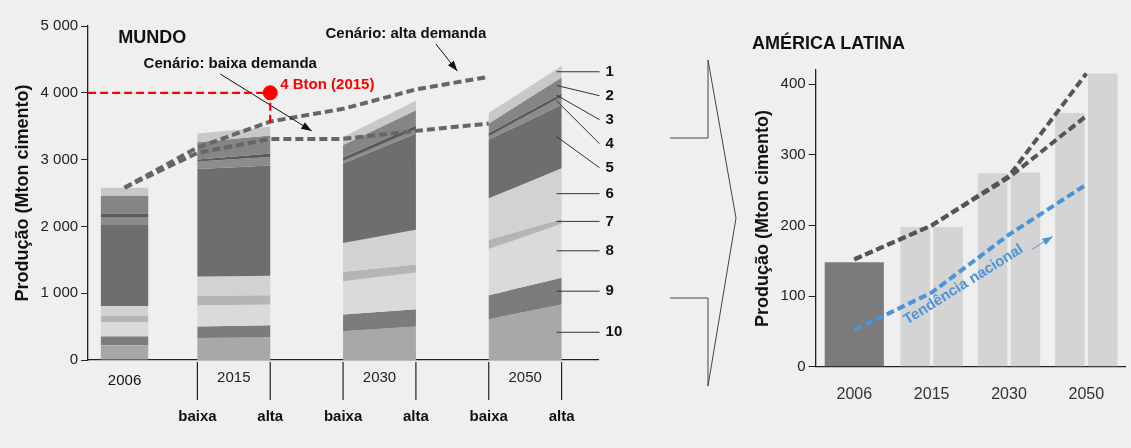  Describe the element at coordinates (59, 292) in the screenshot. I see `y-tick-label: 1 000` at that location.